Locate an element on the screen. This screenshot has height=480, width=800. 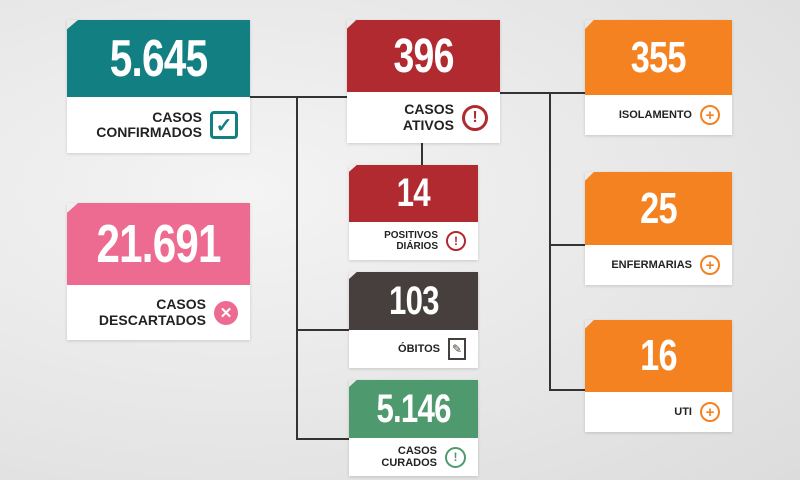
document-pen-icon: ✎ is located at coordinates (457, 349).